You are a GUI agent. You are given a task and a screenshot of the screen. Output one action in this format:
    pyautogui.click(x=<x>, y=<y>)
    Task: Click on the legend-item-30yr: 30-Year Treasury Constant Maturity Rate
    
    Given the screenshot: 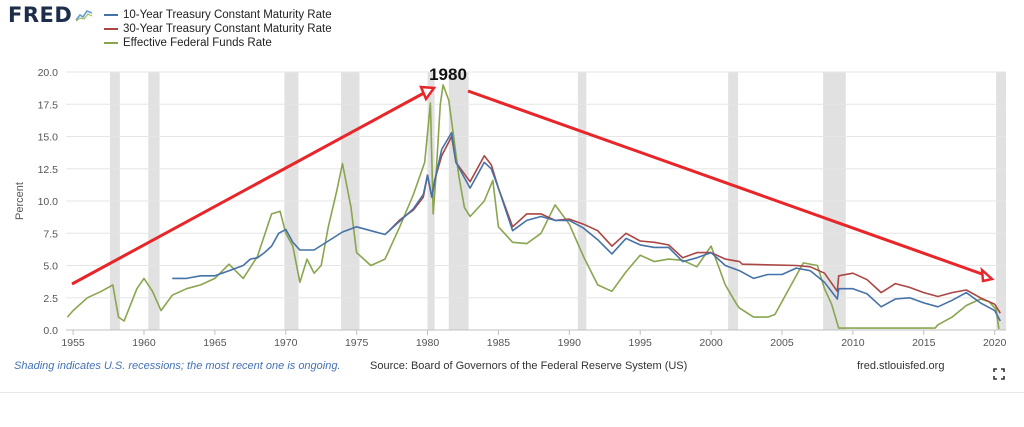 What is the action you would take?
    pyautogui.click(x=218, y=29)
    